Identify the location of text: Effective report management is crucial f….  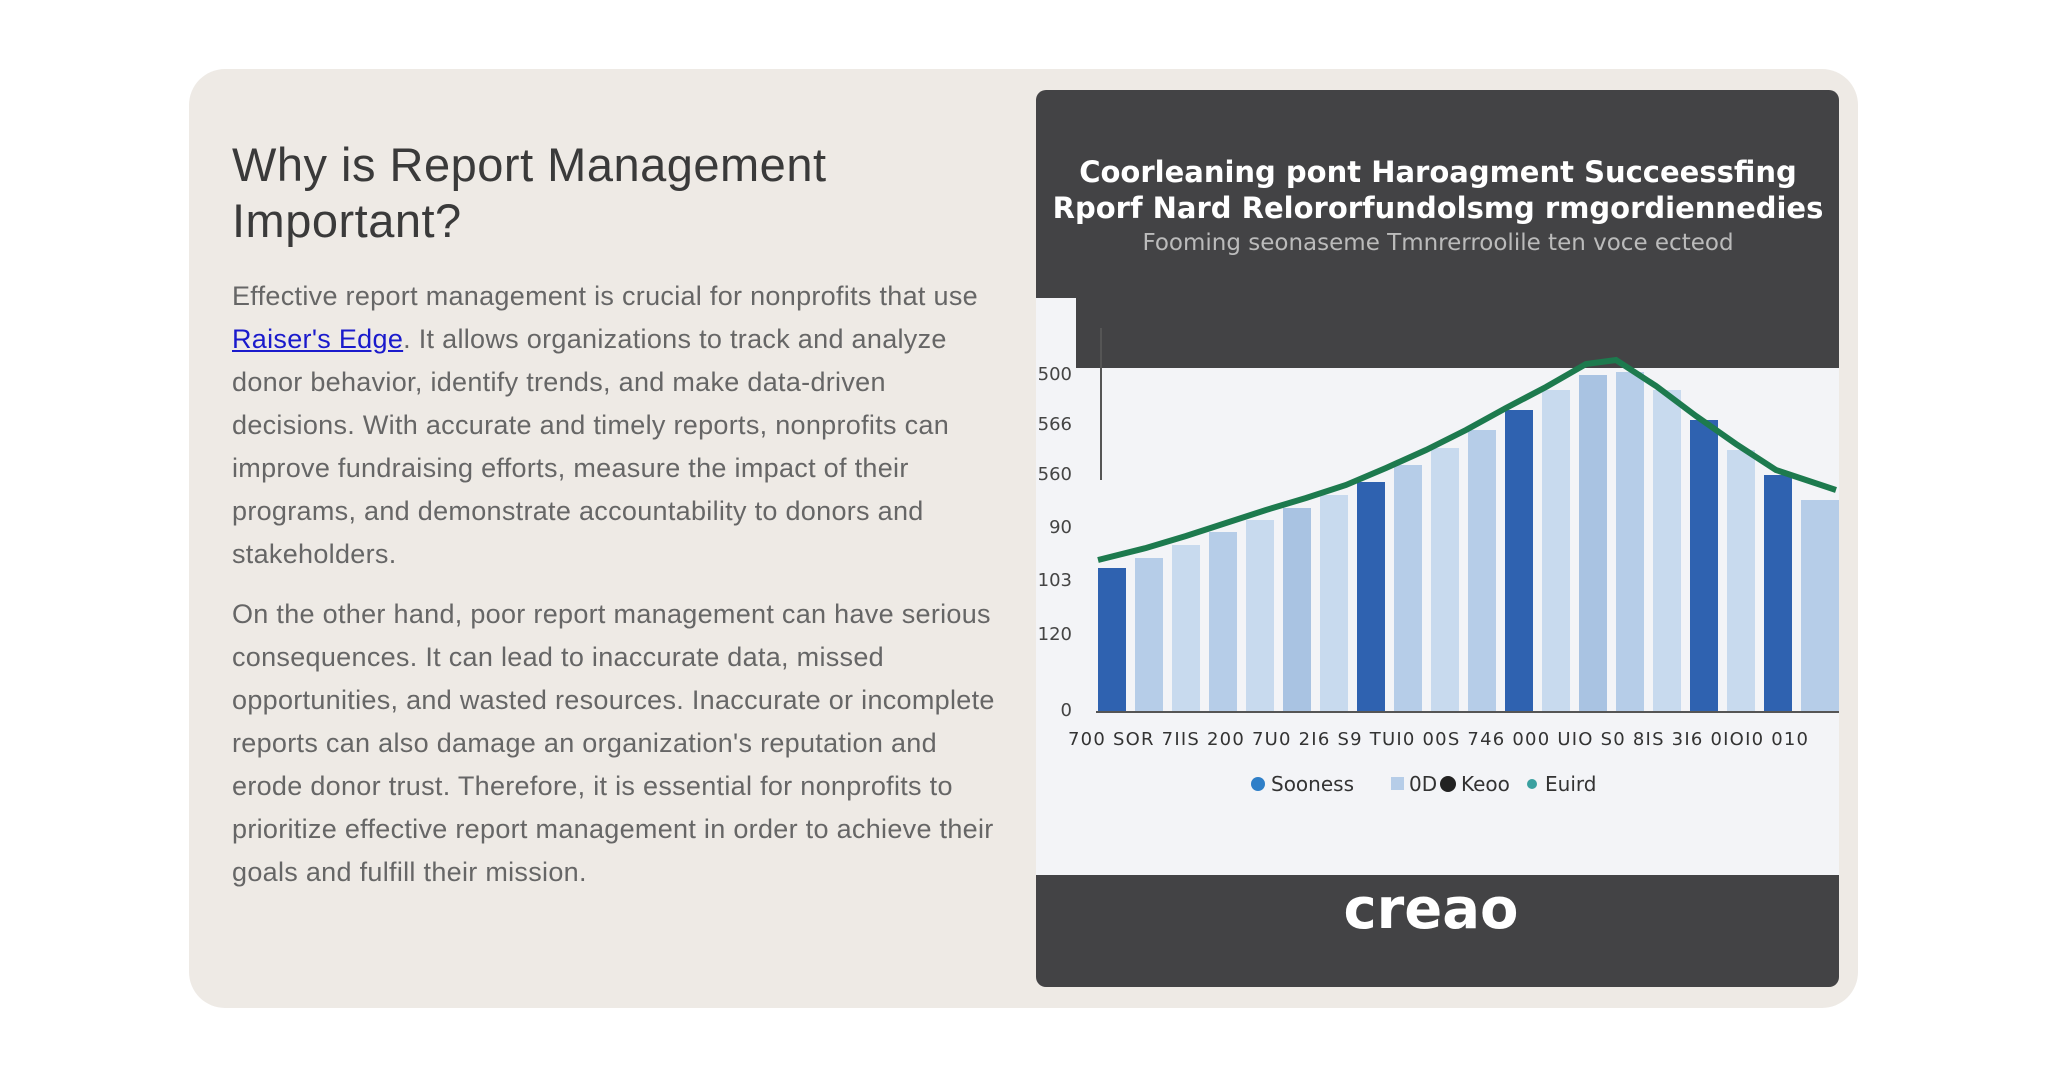
(605, 296).